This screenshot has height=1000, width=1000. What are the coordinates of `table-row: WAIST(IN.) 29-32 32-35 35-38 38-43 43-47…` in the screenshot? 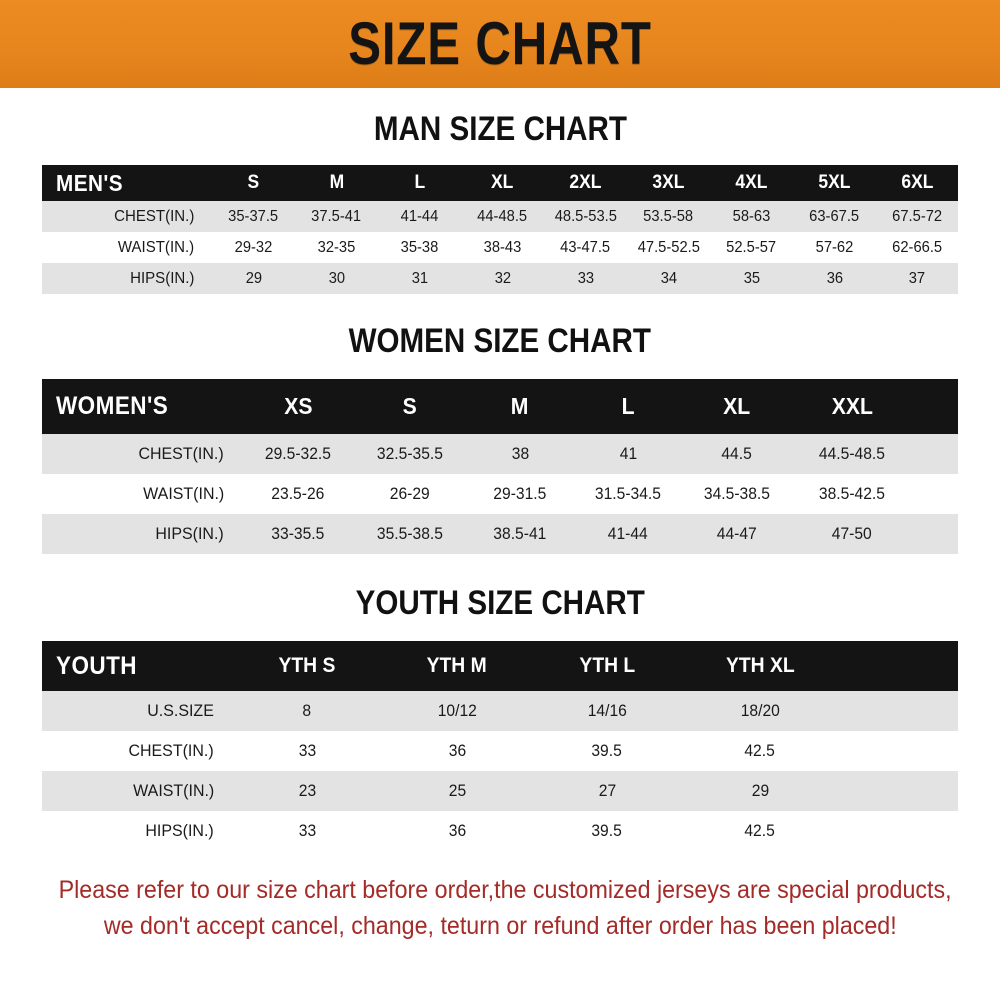 It's located at (500, 247).